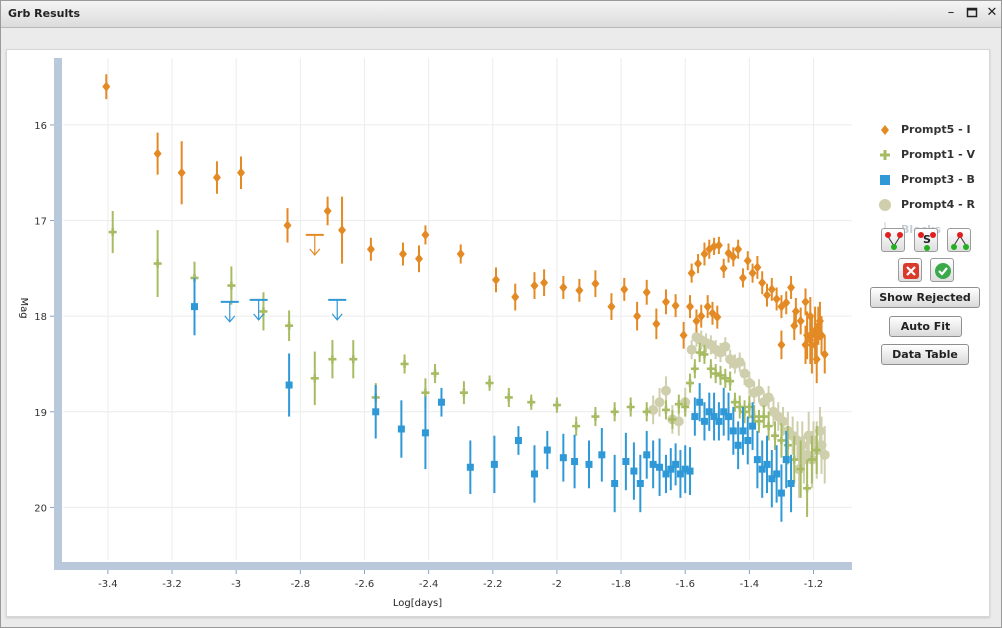  What do you see at coordinates (885, 130) in the screenshot?
I see `legend-diamond-icon` at bounding box center [885, 130].